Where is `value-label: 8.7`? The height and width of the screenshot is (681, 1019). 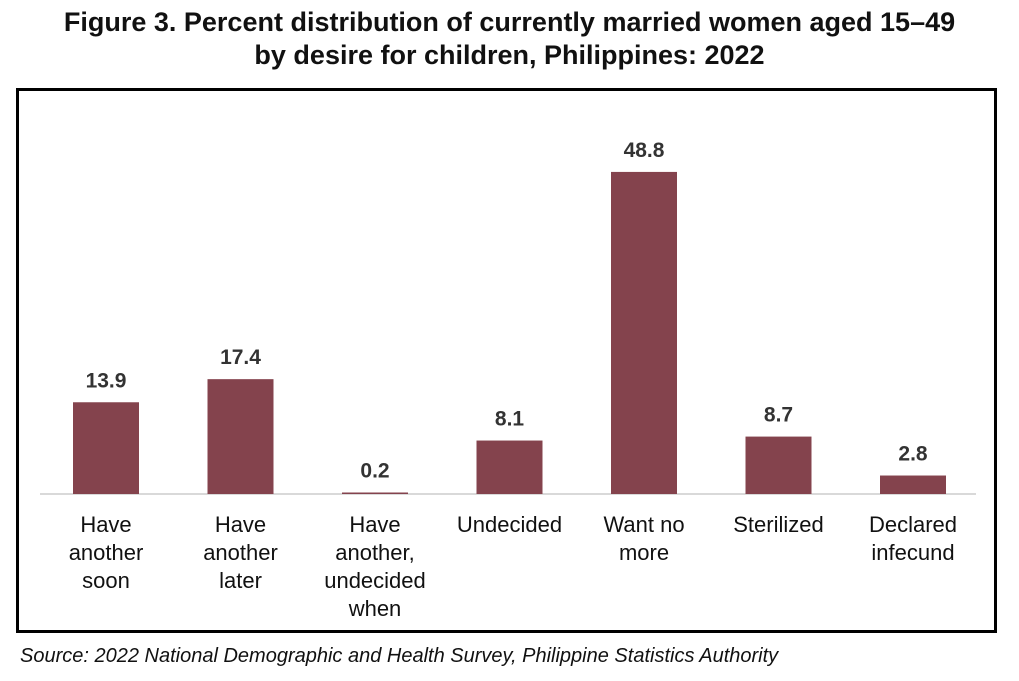
value-label: 8.7 is located at coordinates (778, 415).